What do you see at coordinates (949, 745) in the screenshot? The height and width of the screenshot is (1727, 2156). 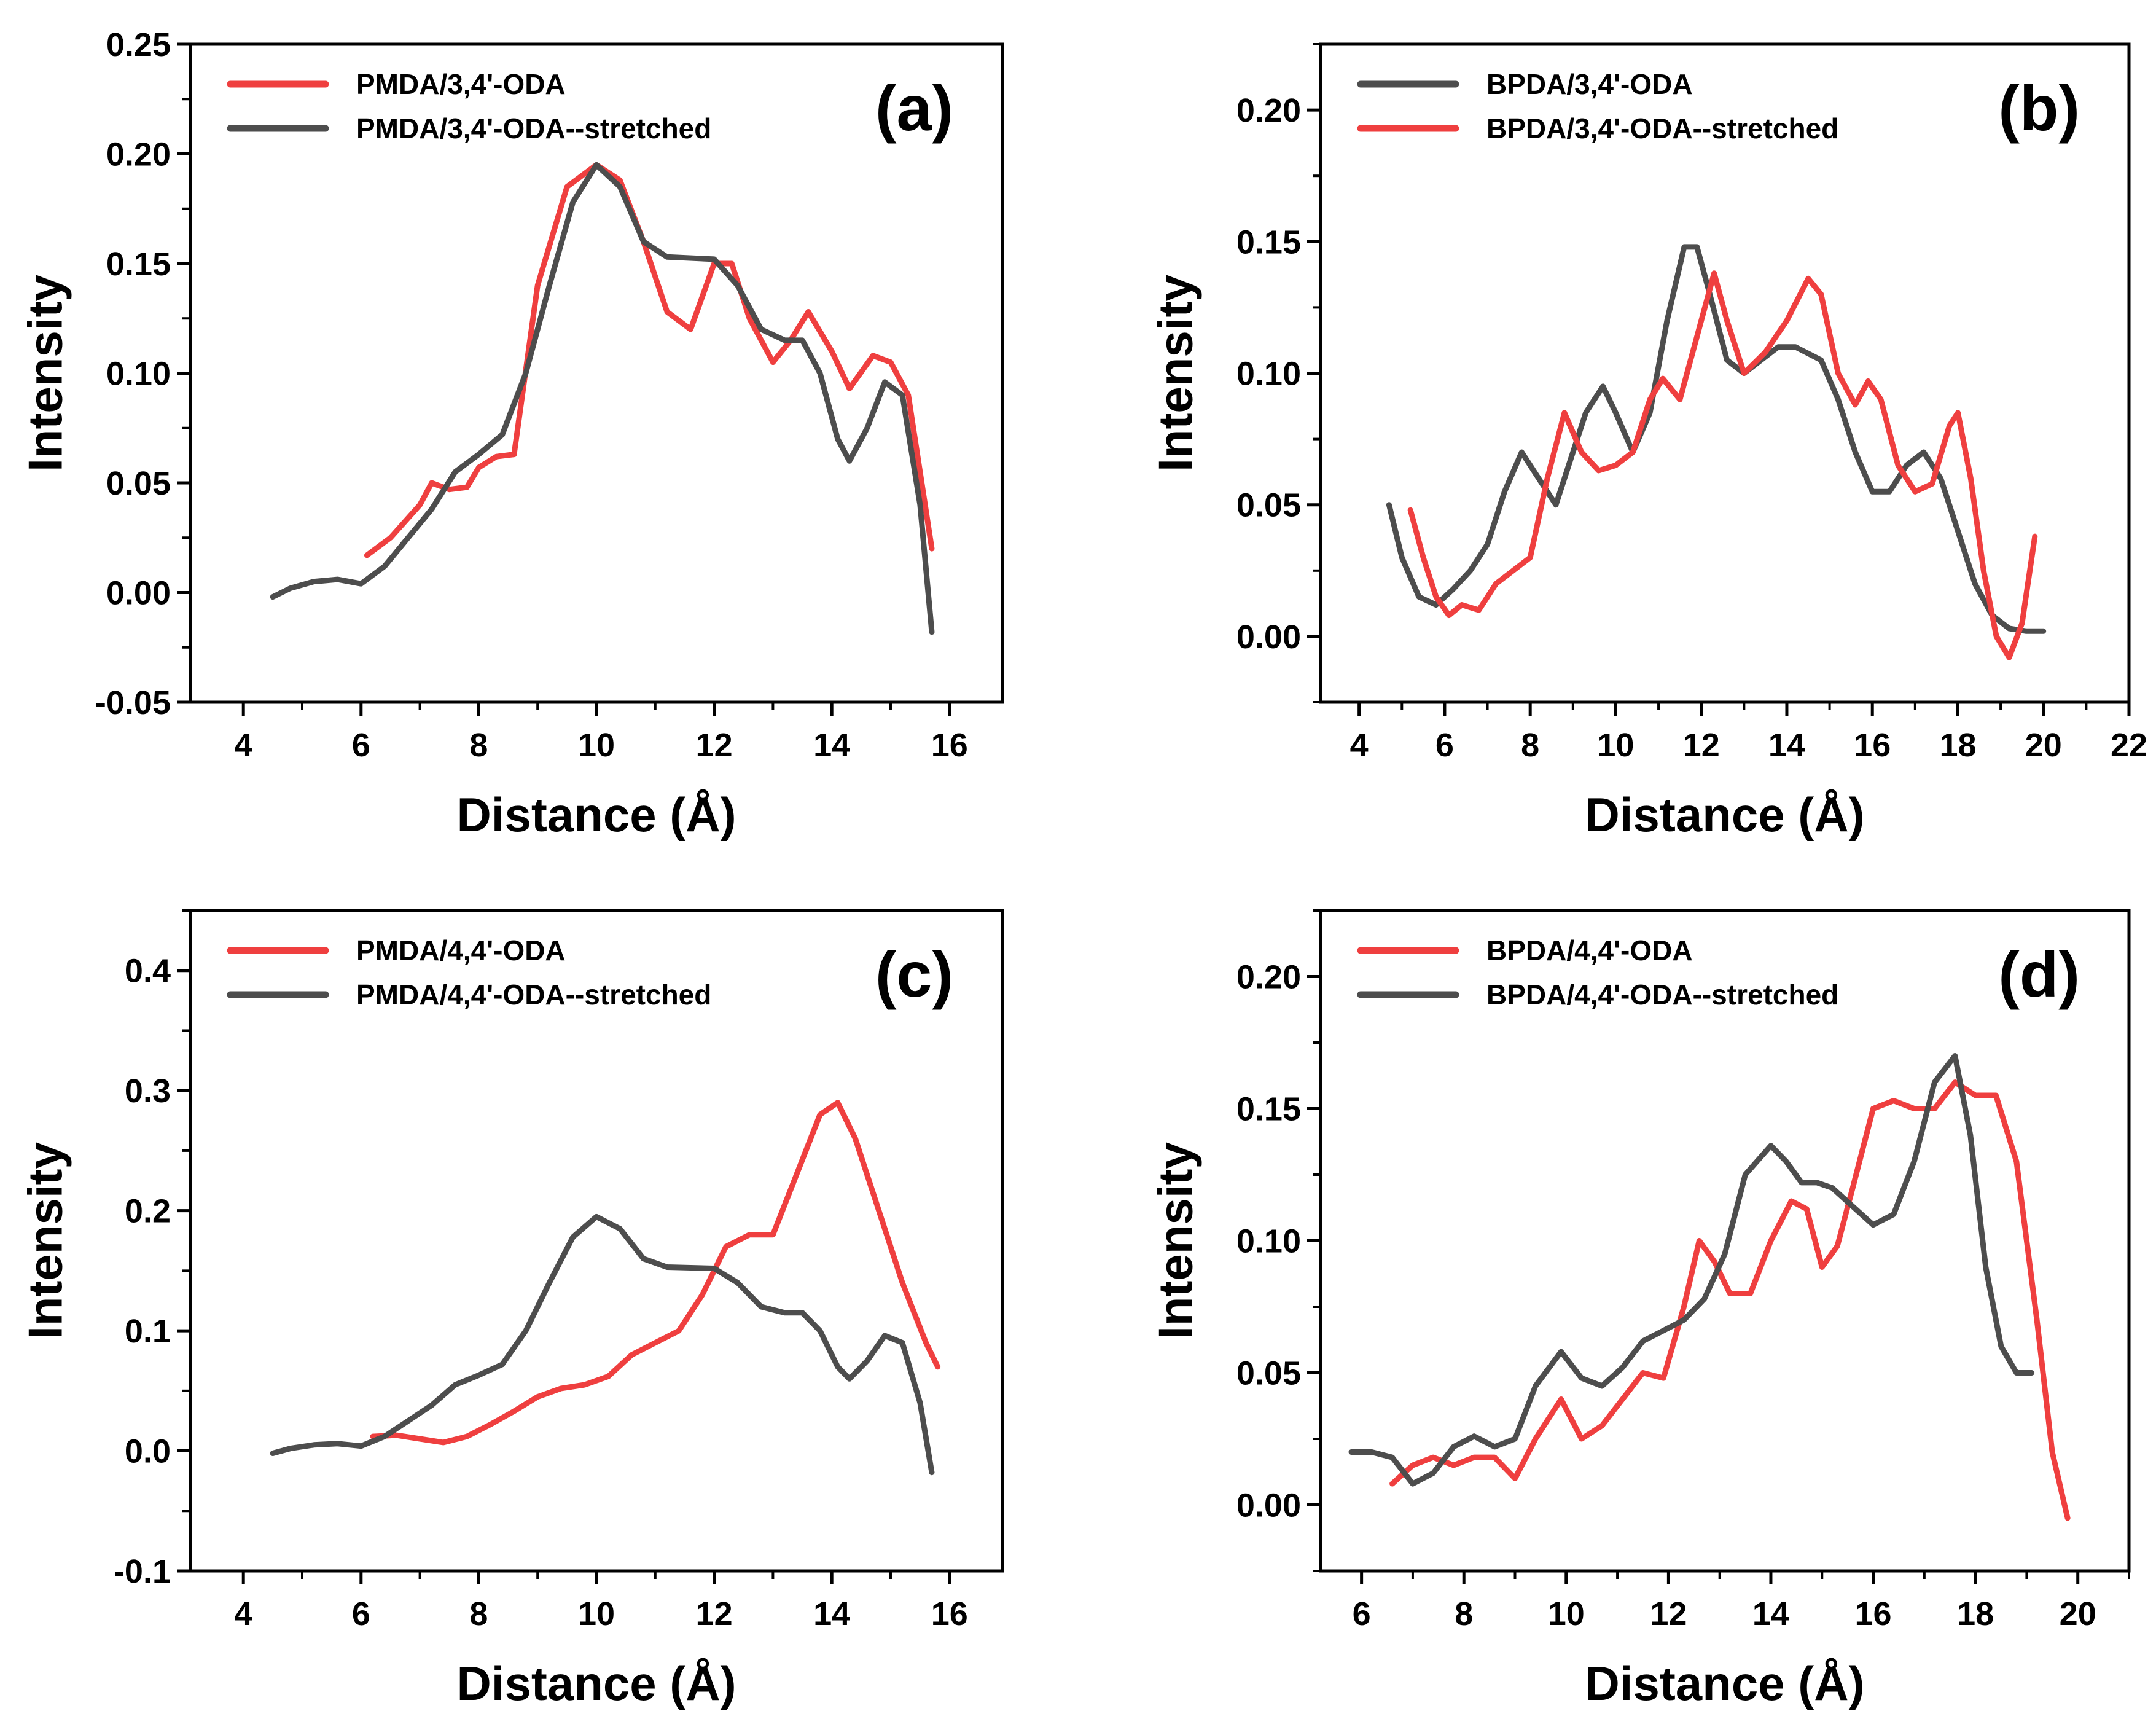 I see `x-tick-label-a: 16` at bounding box center [949, 745].